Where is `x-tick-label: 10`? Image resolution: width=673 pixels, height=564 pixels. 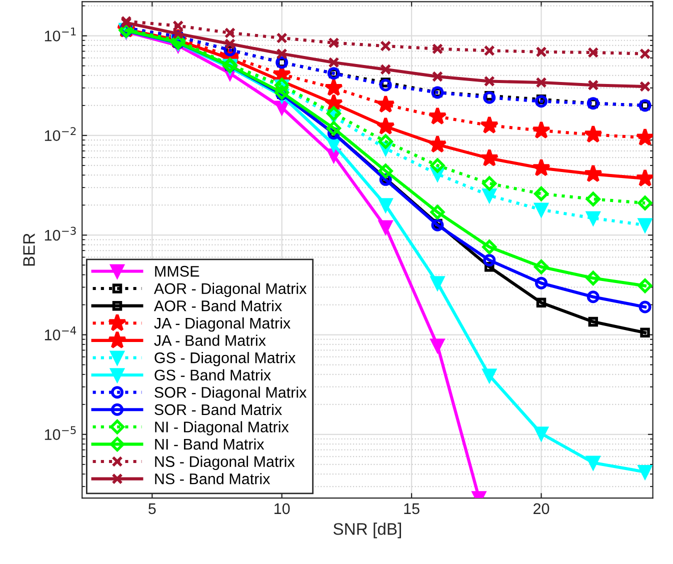
x-tick-label: 10 is located at coordinates (282, 508).